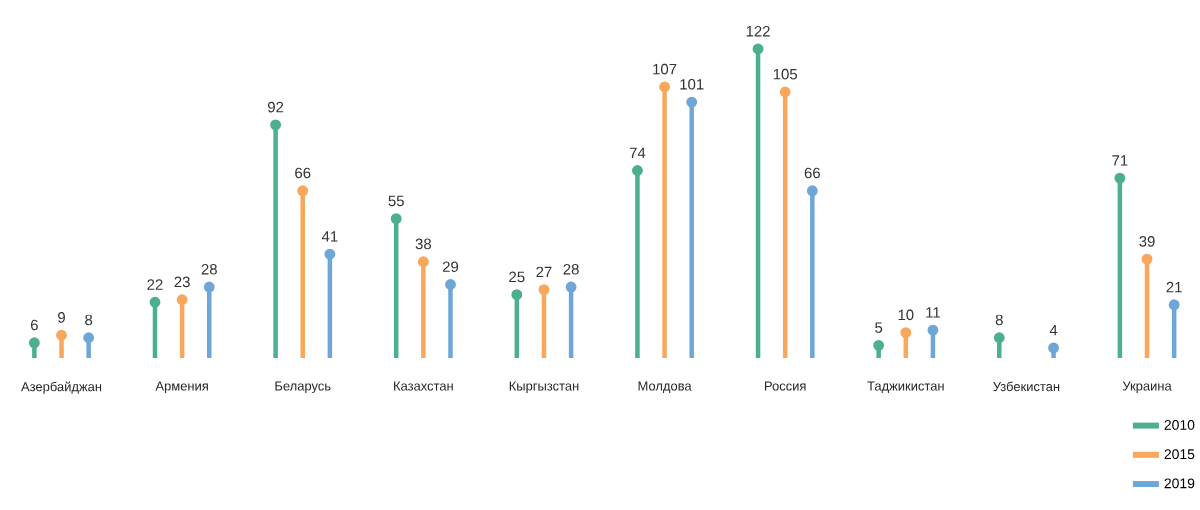 This screenshot has height=510, width=1200. What do you see at coordinates (61, 387) in the screenshot?
I see `x-tick-label: Азербайджан` at bounding box center [61, 387].